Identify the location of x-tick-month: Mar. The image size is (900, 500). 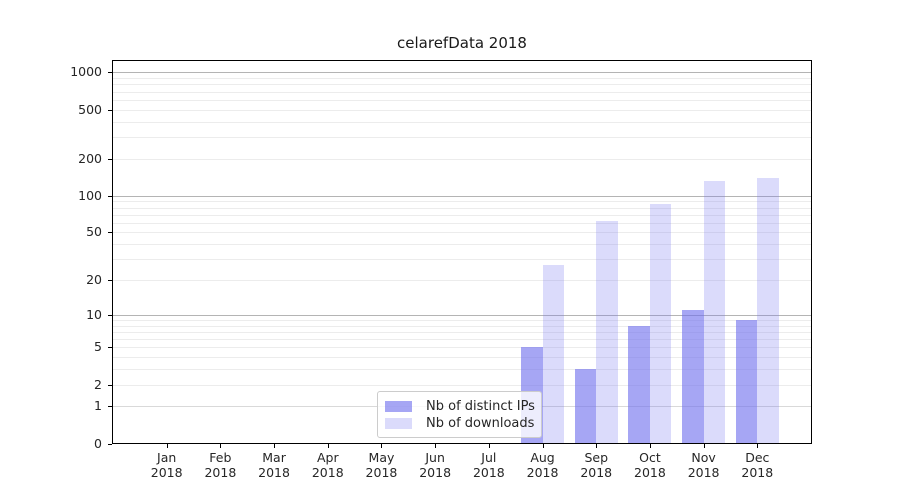
(274, 457).